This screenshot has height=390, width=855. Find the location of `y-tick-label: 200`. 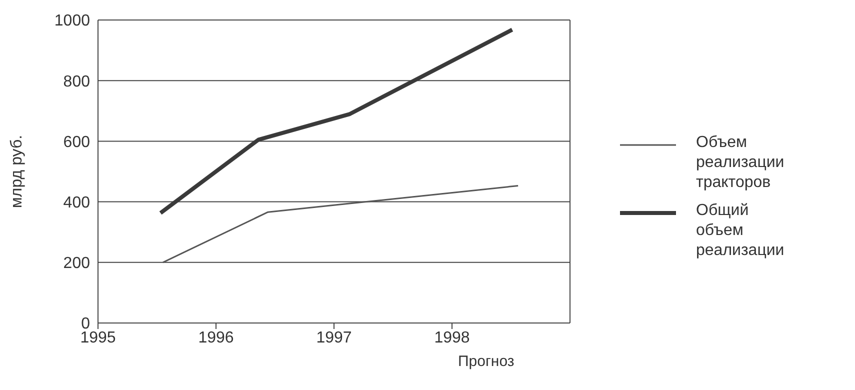

y-tick-label: 200 is located at coordinates (76, 263).